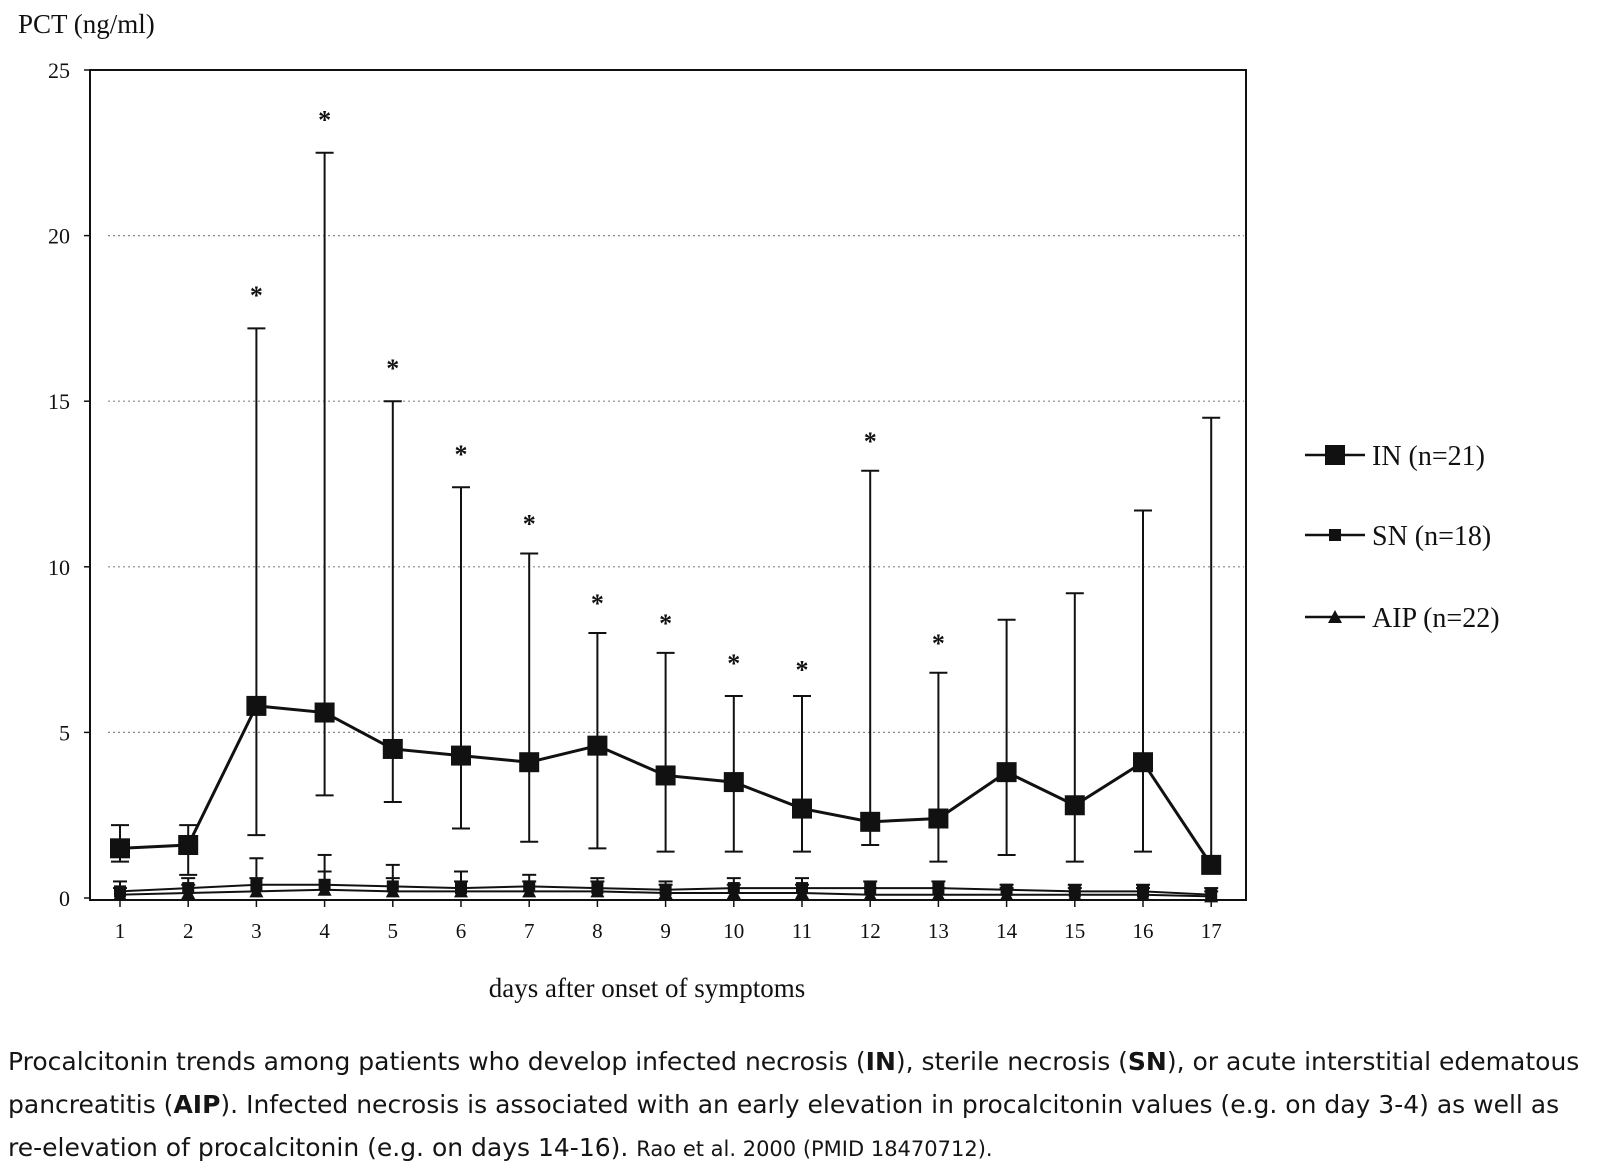  What do you see at coordinates (1428, 456) in the screenshot?
I see `legend-label: IN (n=21)` at bounding box center [1428, 456].